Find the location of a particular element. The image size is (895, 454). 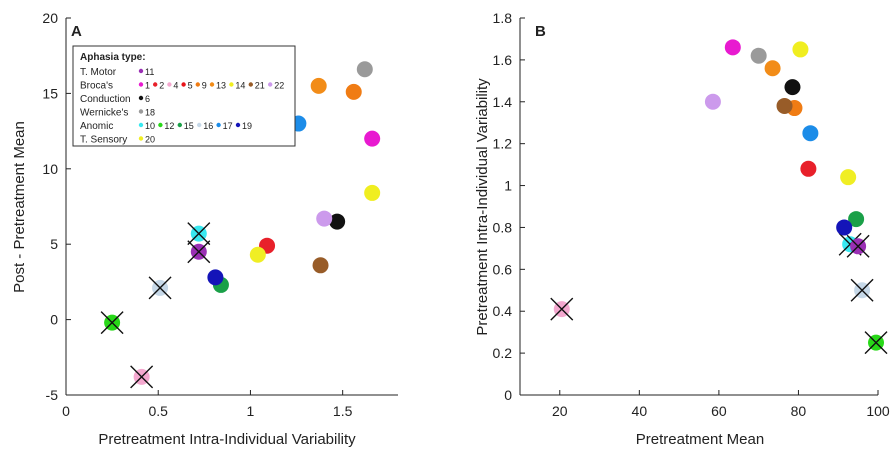

panel-a-y-tick-label: 0 is located at coordinates (54, 320).